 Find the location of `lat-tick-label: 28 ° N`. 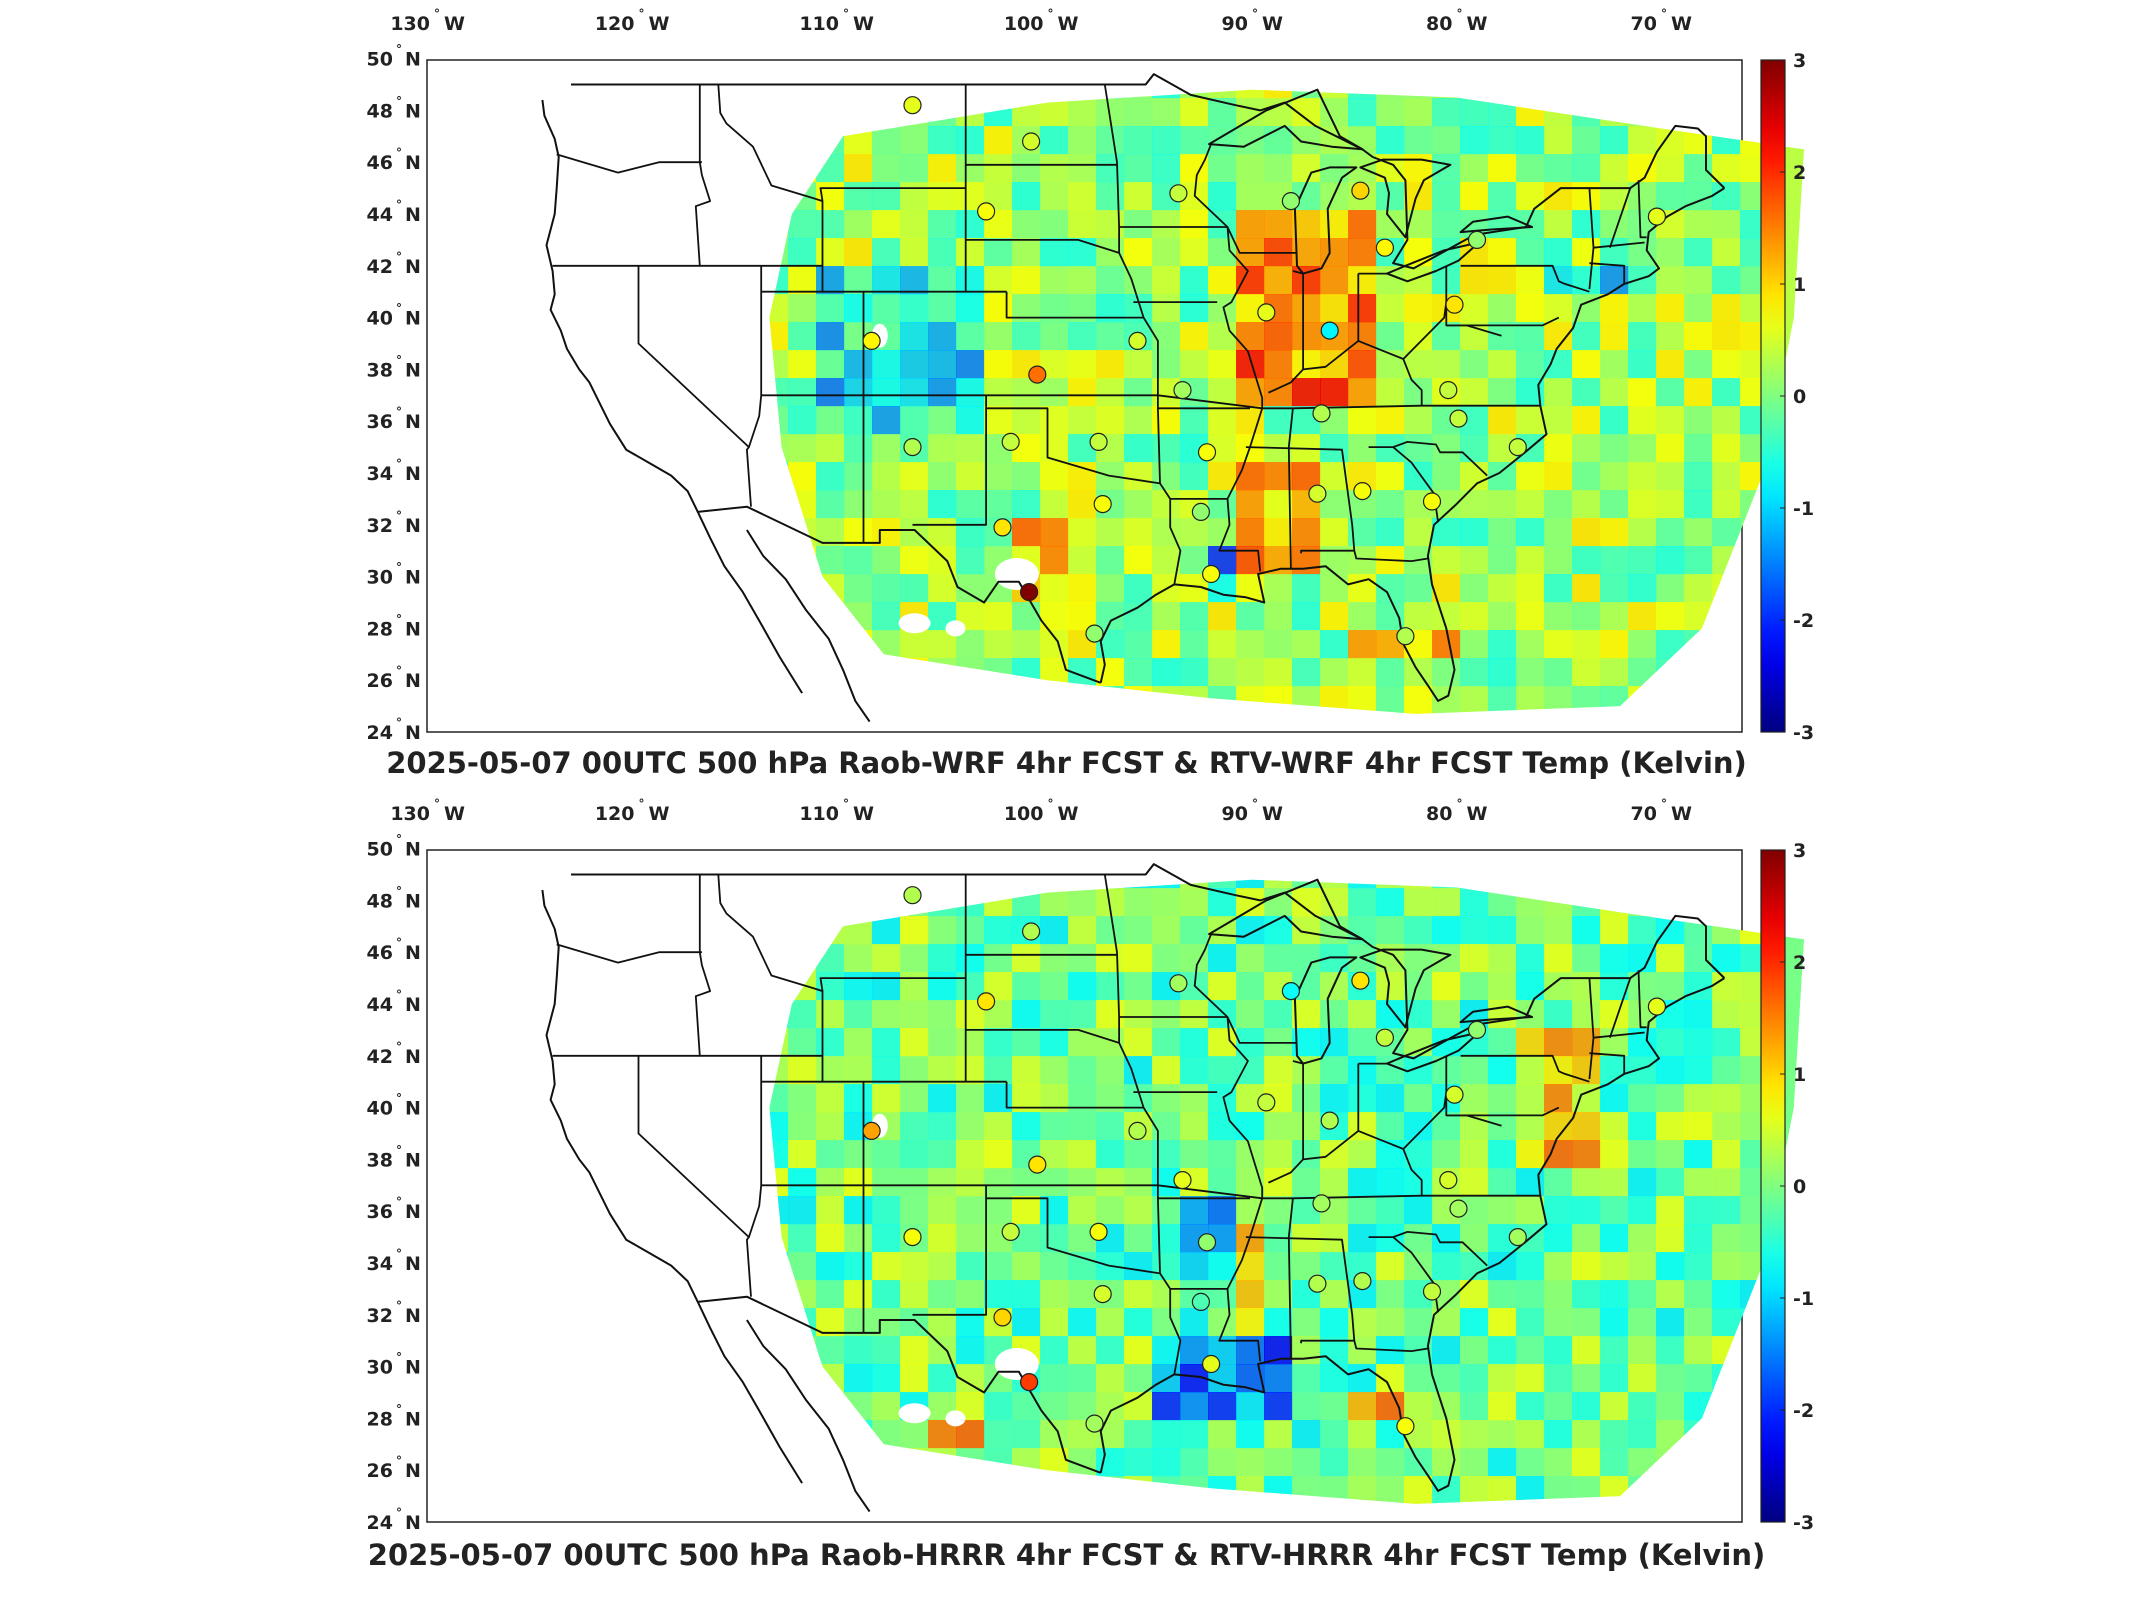

lat-tick-label: 28 ° N is located at coordinates (394, 626).